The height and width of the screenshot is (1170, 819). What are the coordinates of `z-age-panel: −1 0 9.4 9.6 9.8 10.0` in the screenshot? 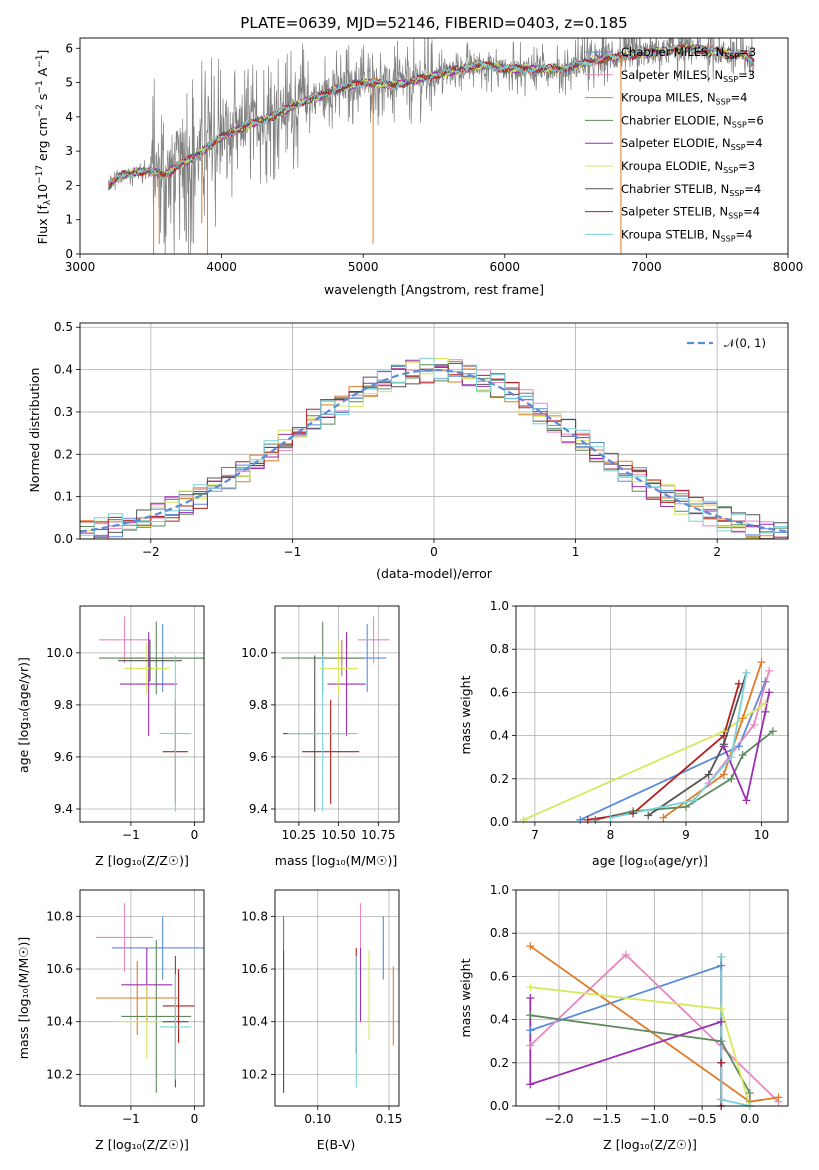 It's located at (125, 723).